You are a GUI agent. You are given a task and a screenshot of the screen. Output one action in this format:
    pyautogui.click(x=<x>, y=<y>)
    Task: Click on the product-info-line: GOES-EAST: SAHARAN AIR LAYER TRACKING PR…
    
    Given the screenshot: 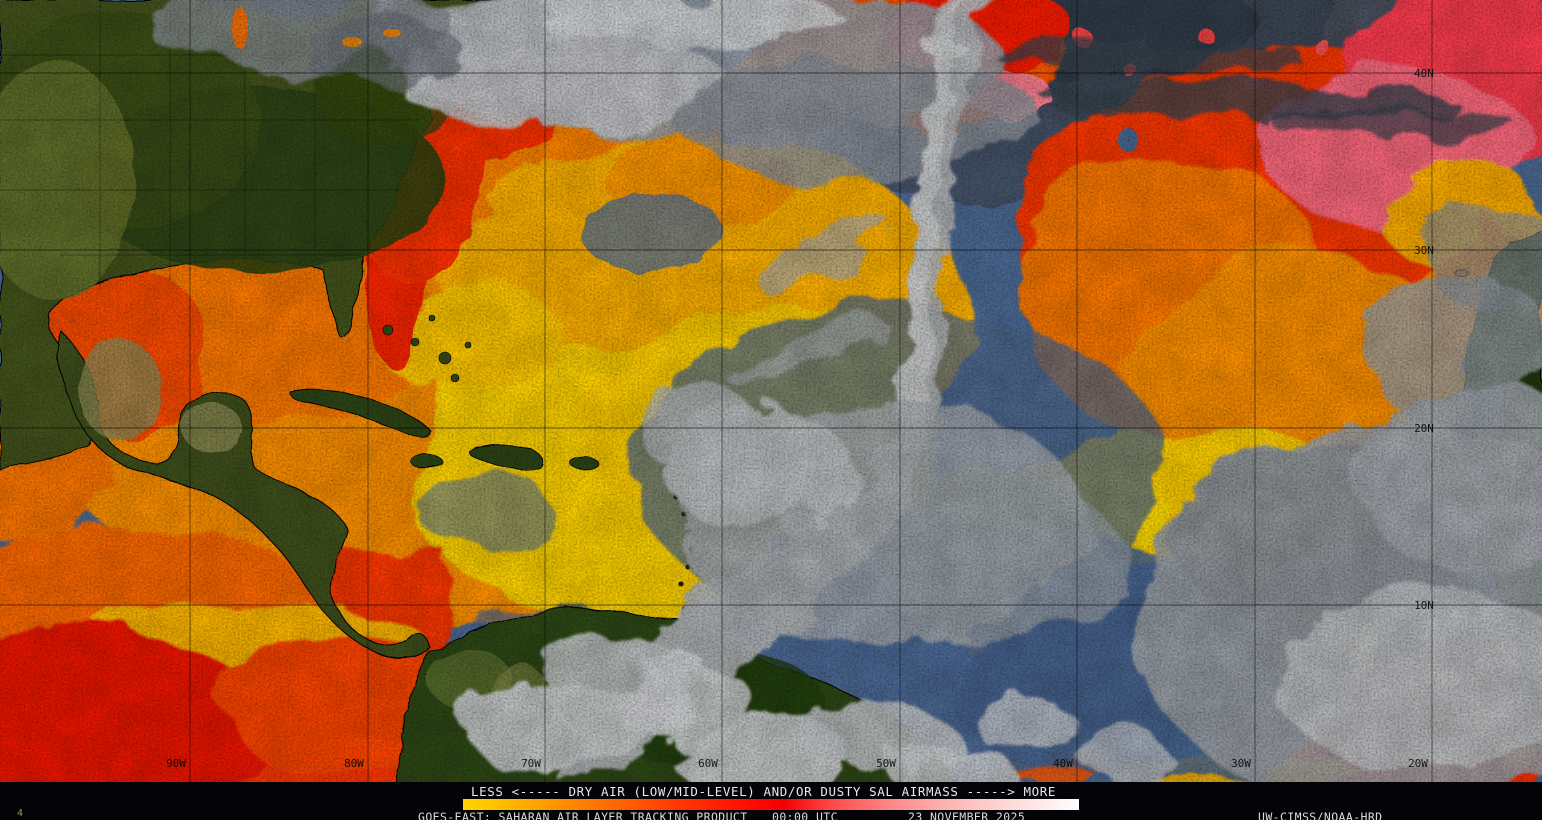 What is the action you would take?
    pyautogui.click(x=771, y=815)
    